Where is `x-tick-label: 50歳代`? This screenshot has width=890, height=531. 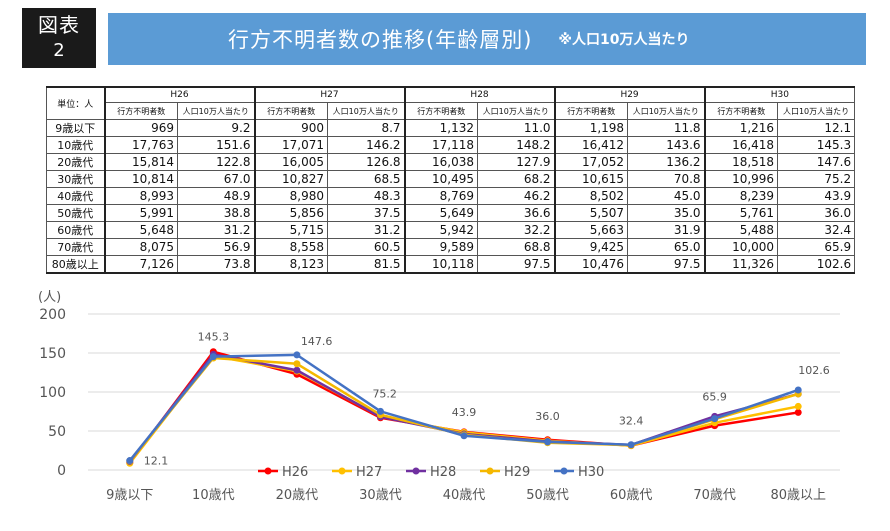 x-tick-label: 50歳代 is located at coordinates (547, 495).